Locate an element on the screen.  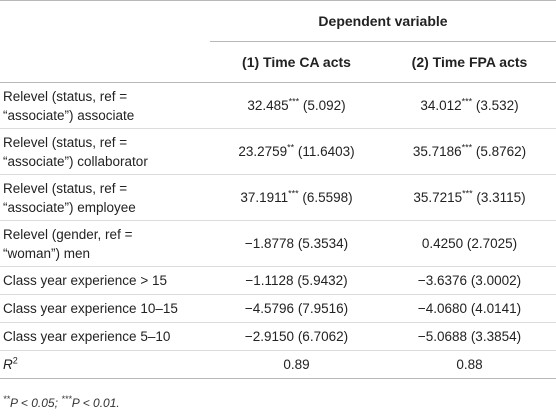
ca-value-cell-se: (5.3534) is located at coordinates (321, 243).